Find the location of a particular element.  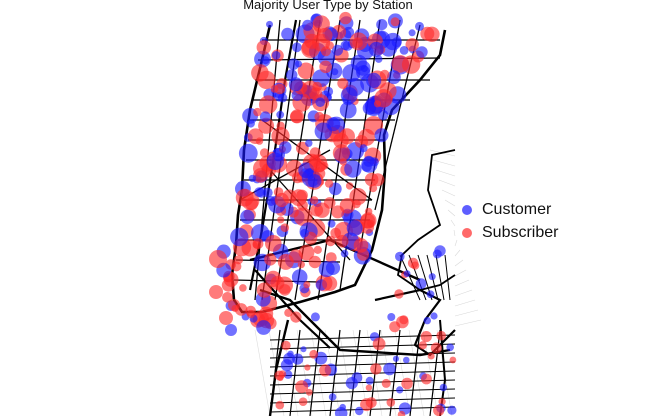

legend-swatch-customer is located at coordinates (467, 209).